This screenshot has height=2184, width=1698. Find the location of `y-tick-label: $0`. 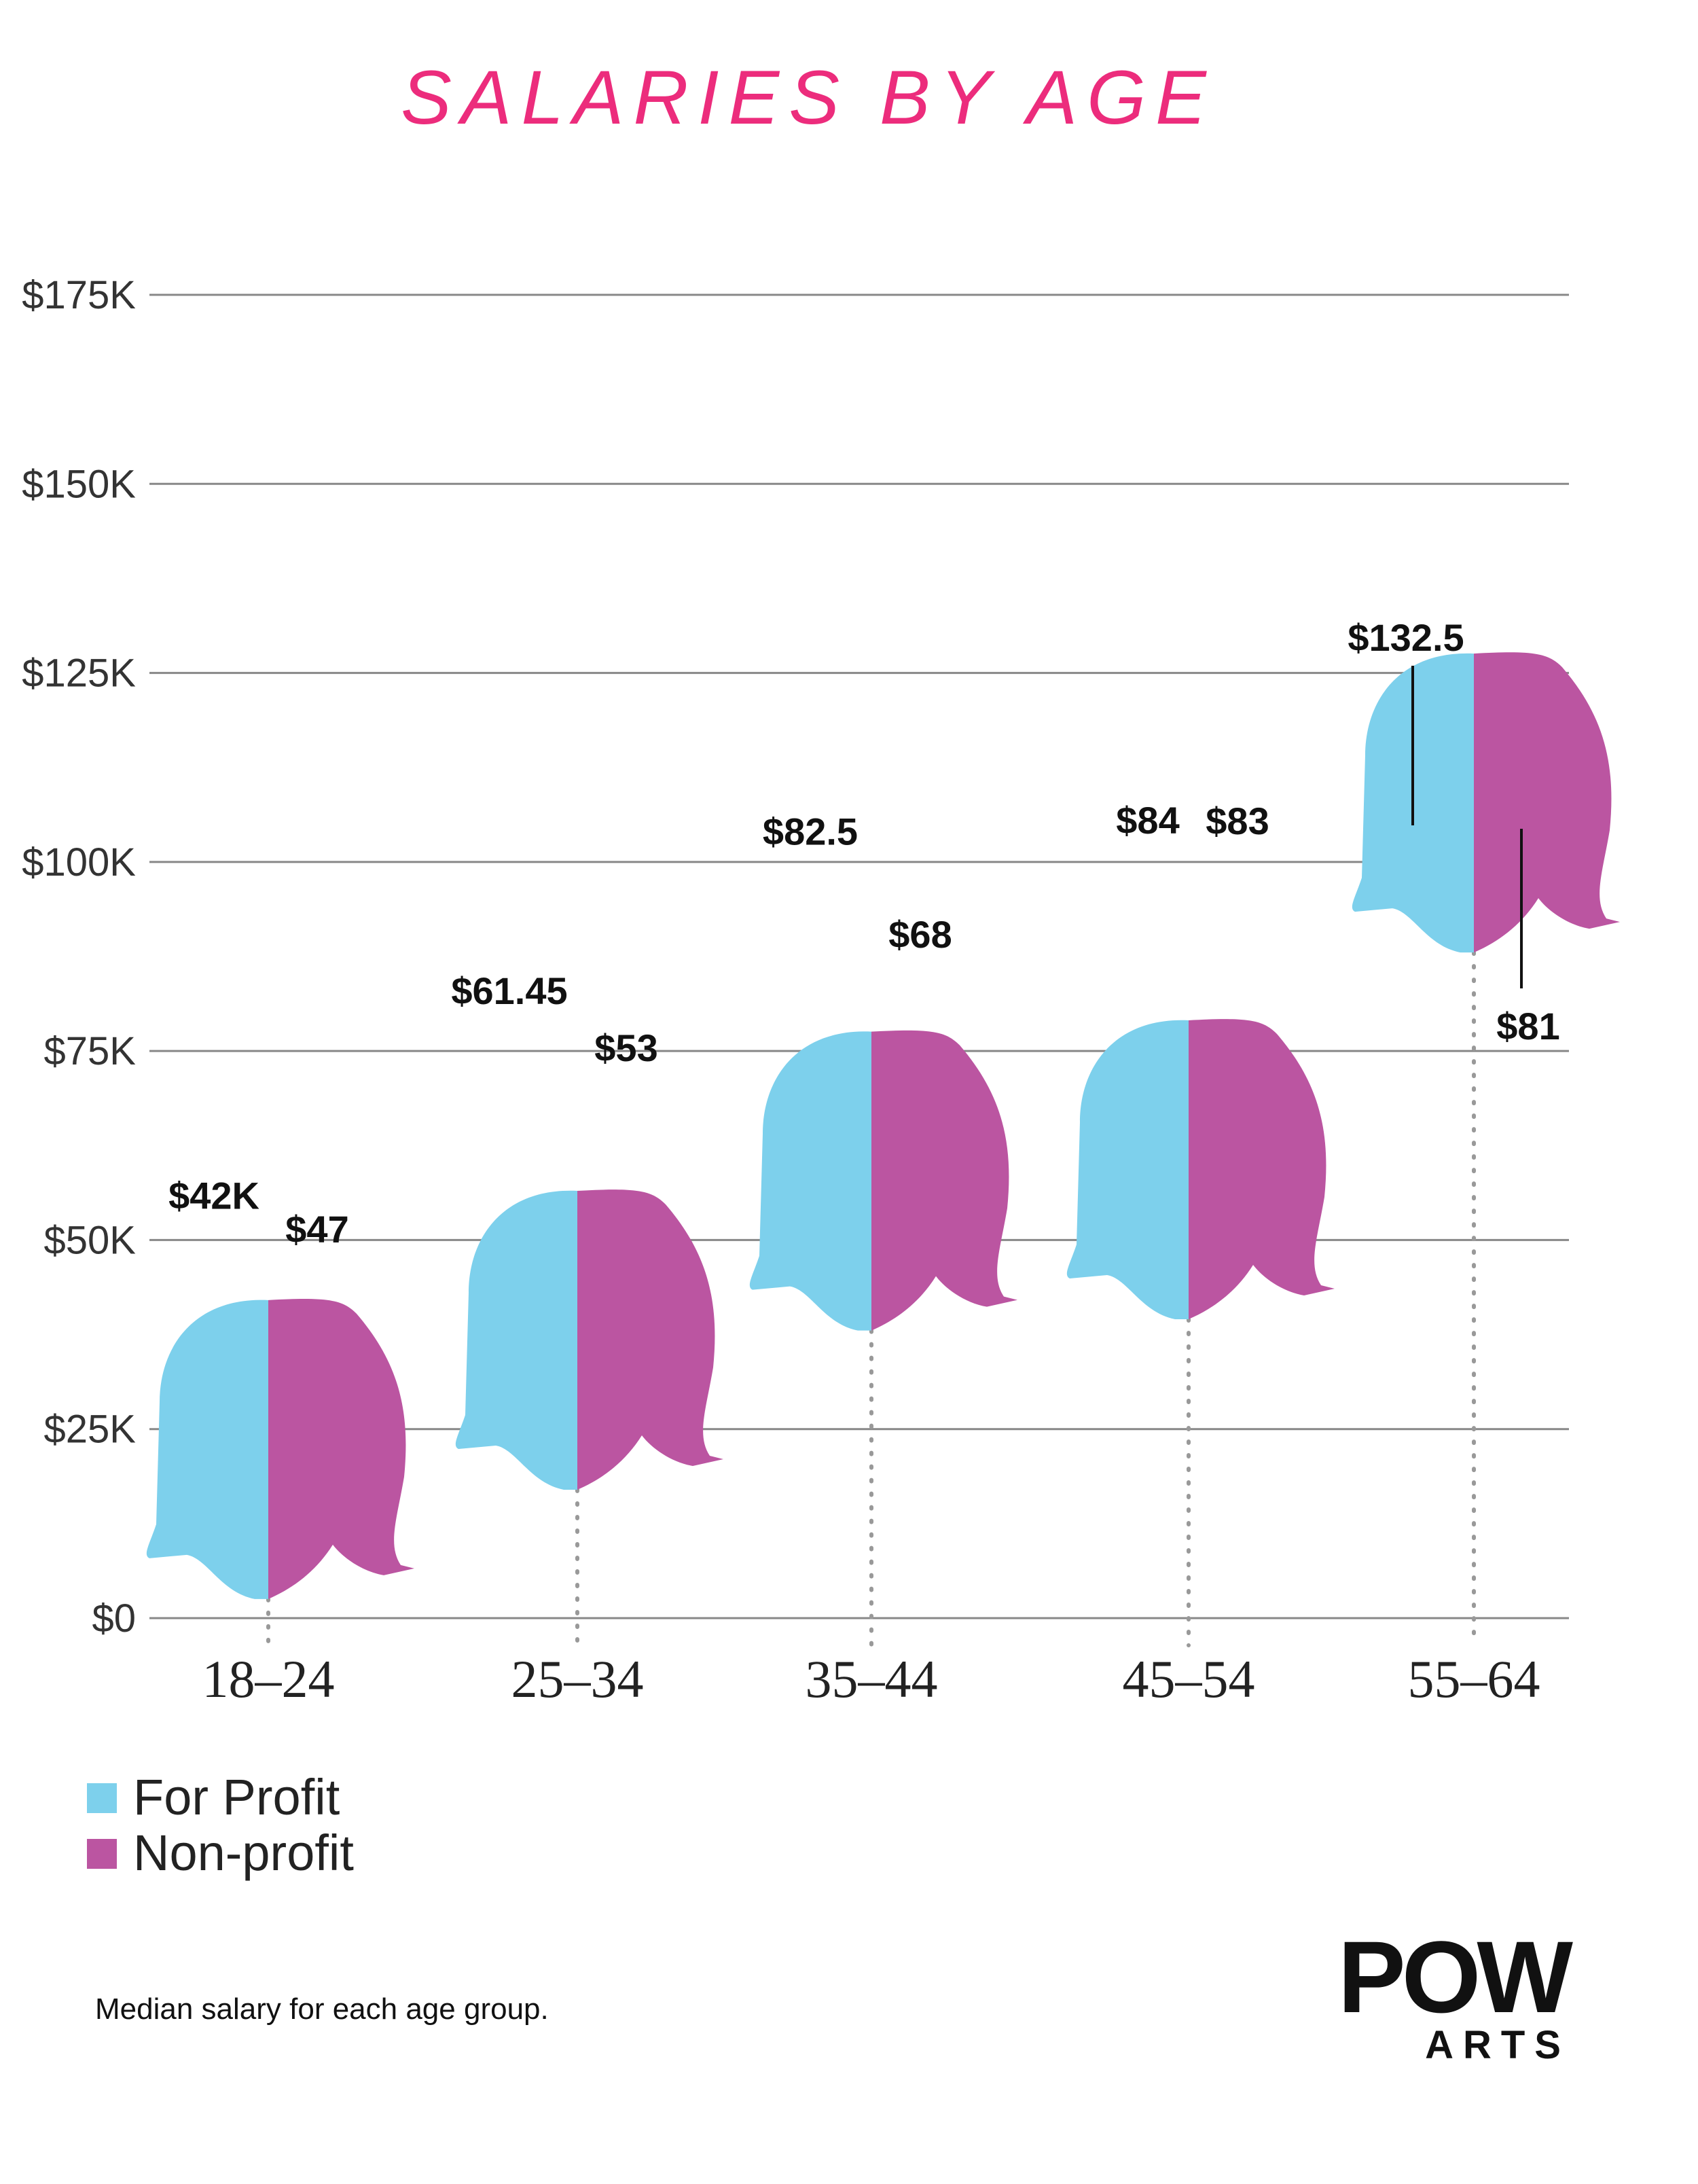

y-tick-label: $0 is located at coordinates (114, 1618).